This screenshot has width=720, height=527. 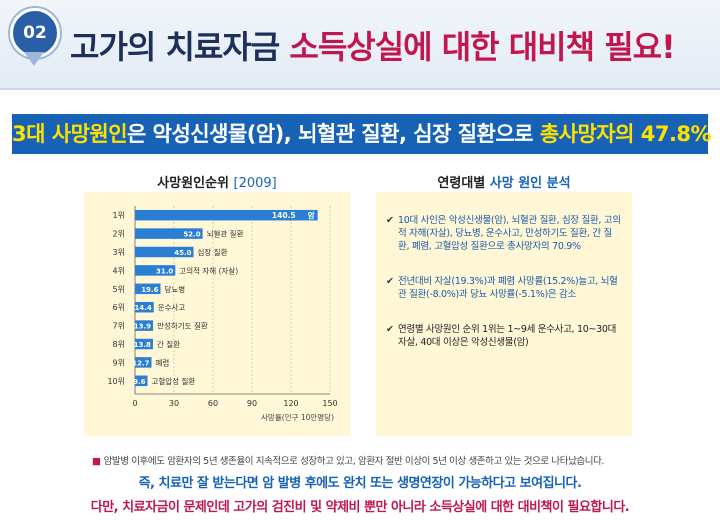 I want to click on bar-cause-label: 만성하기도 질환, so click(x=182, y=326).